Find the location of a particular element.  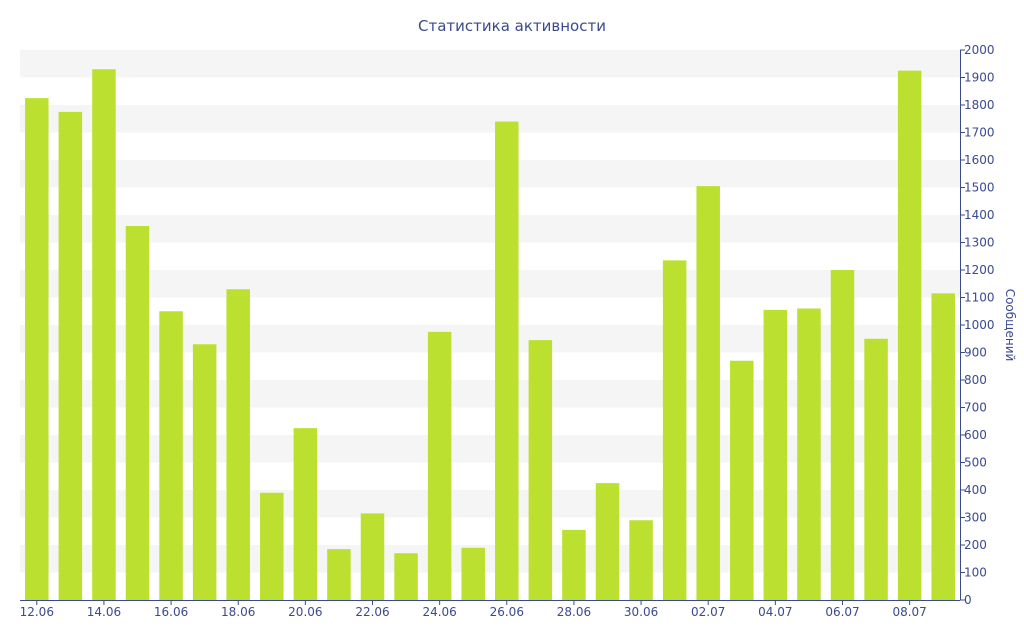

y-tick-label: 100 is located at coordinates (975, 573).